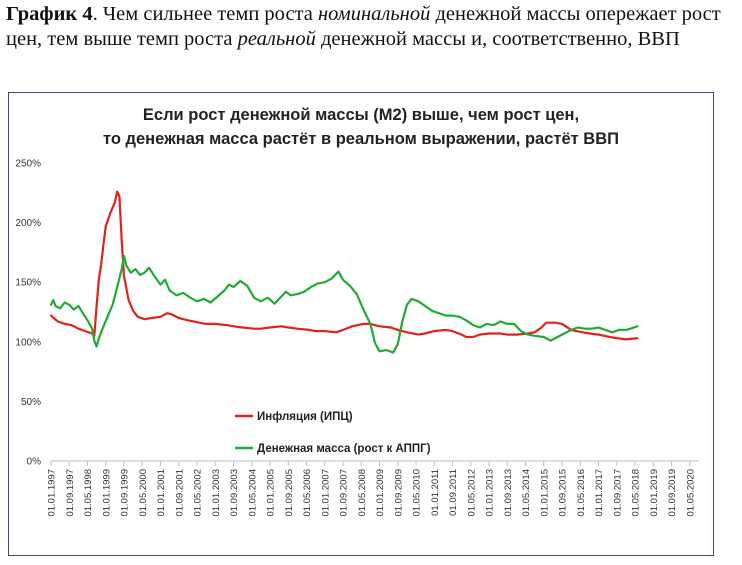 The height and width of the screenshot is (565, 742). Describe the element at coordinates (276, 39) in the screenshot. I see `caption-emphasis-2: реальной` at that location.